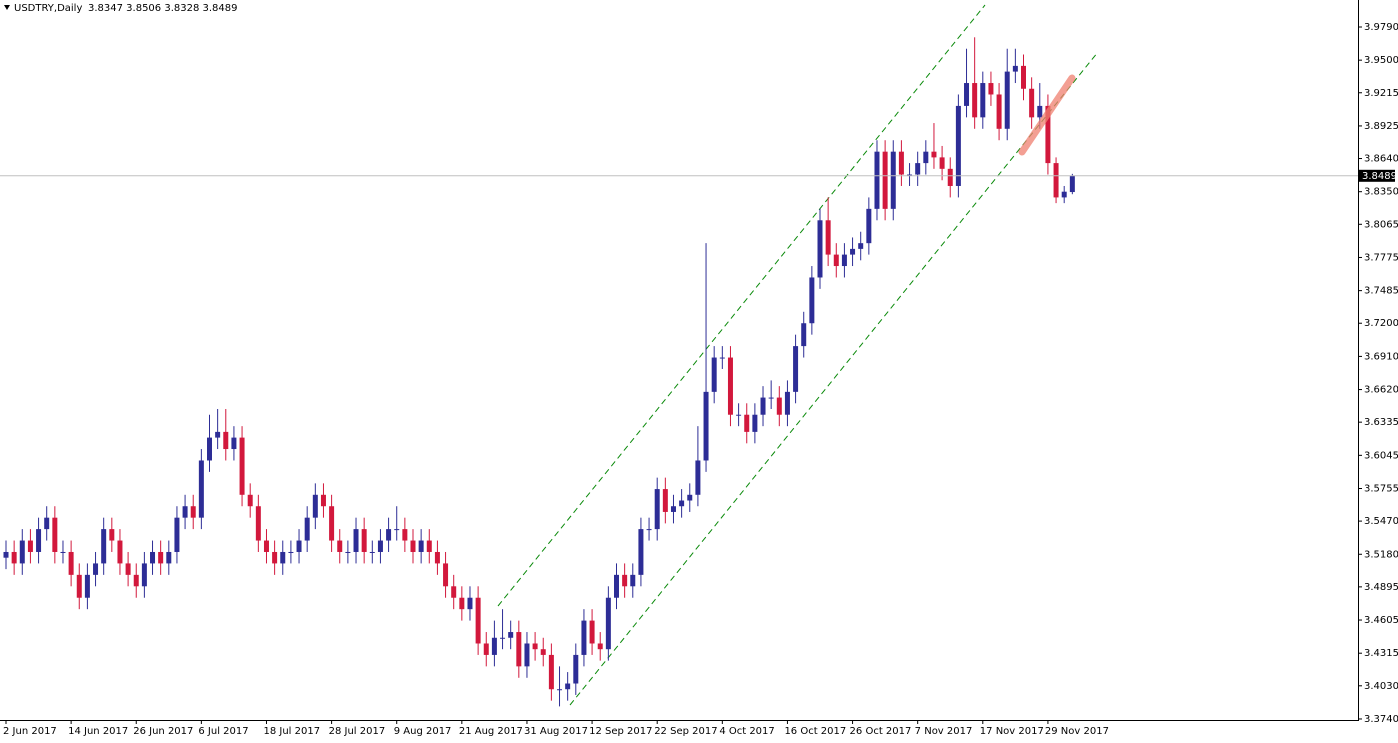 Image resolution: width=1398 pixels, height=743 pixels. Describe the element at coordinates (620, 731) in the screenshot. I see `x-tick-label: 12 Sep 2017` at that location.